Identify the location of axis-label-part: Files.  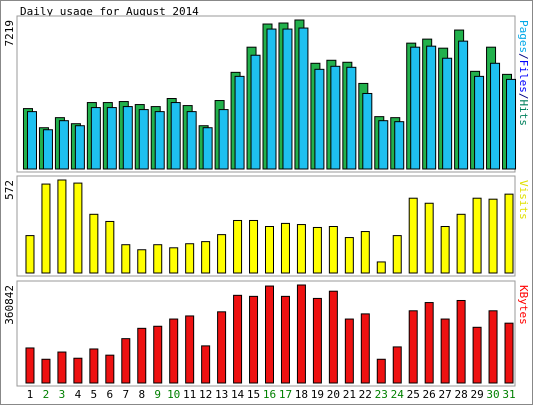
(523, 76).